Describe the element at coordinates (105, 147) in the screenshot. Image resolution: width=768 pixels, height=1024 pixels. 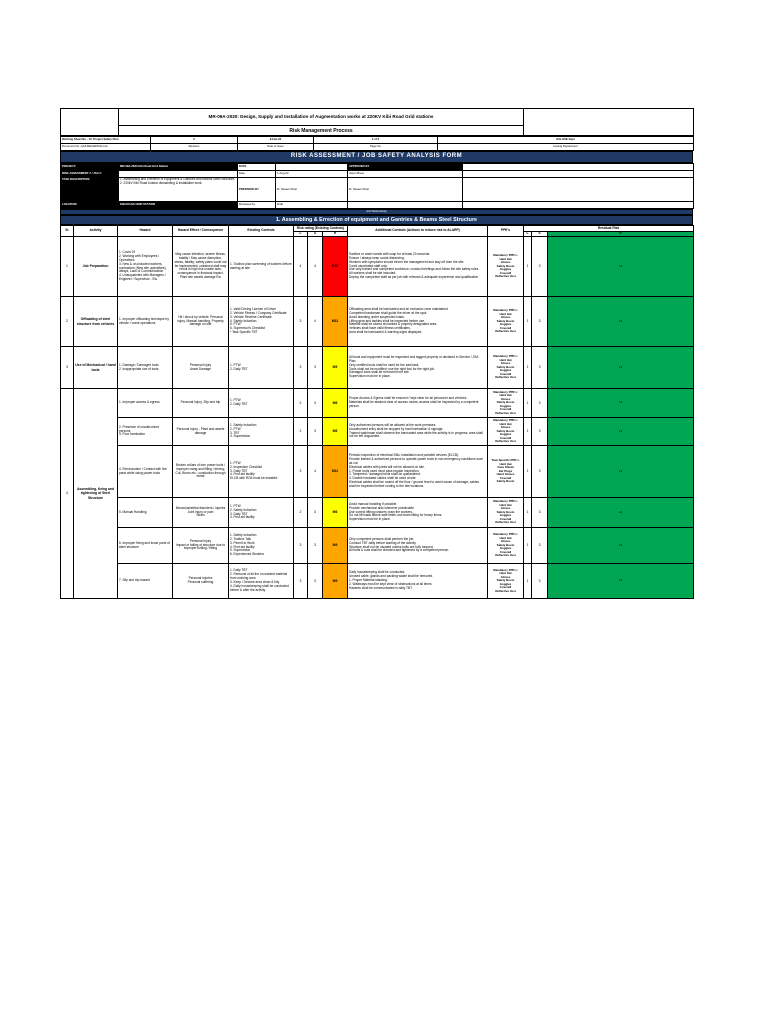
I see `info-doc-no: Document No: QA/HSE/GRID/Forms` at that location.